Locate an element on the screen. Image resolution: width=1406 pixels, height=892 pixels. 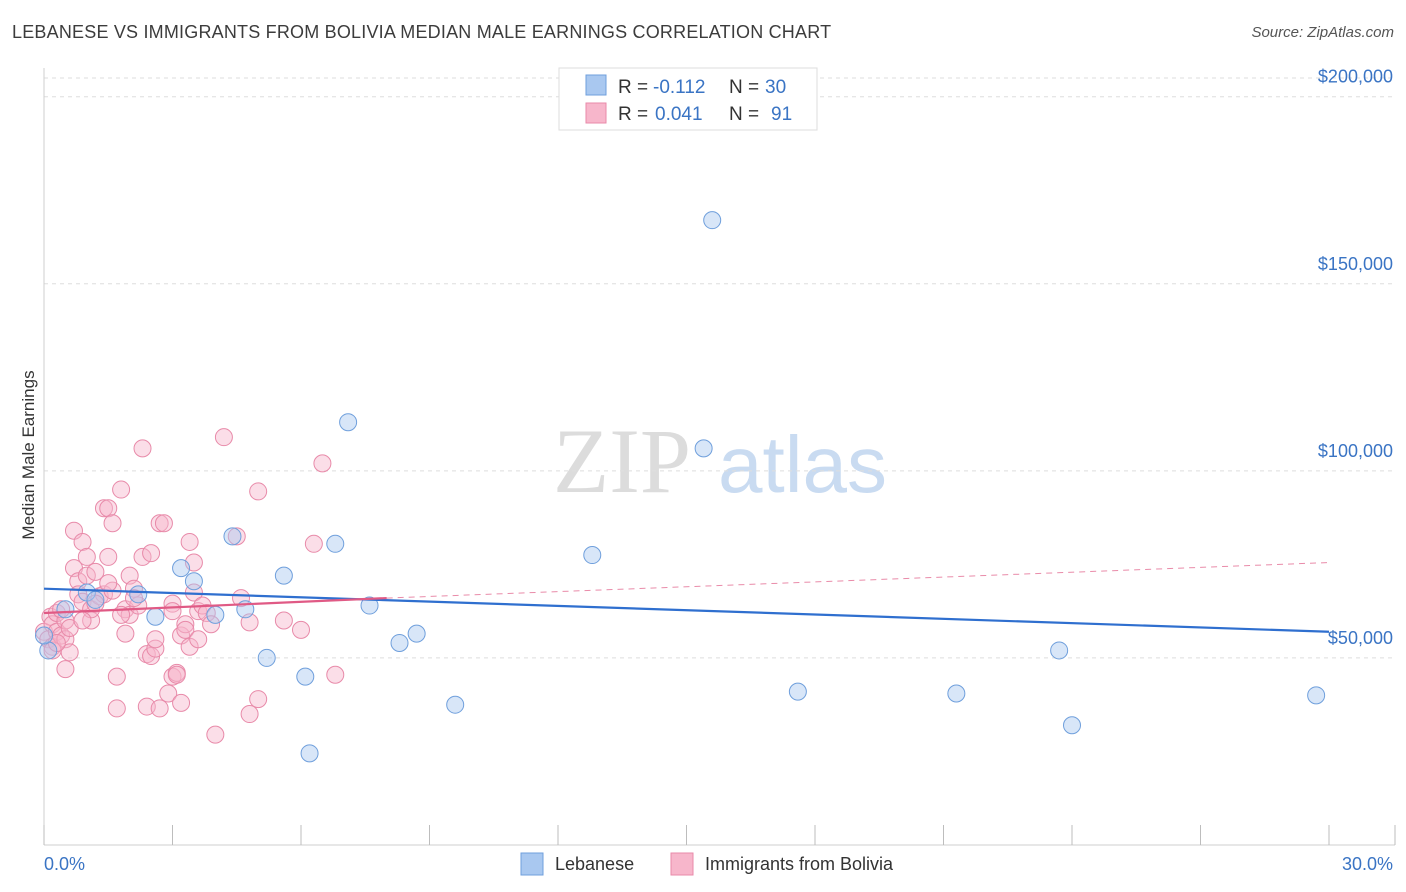
legend-n-value-2: 91 is located at coordinates (781, 114).